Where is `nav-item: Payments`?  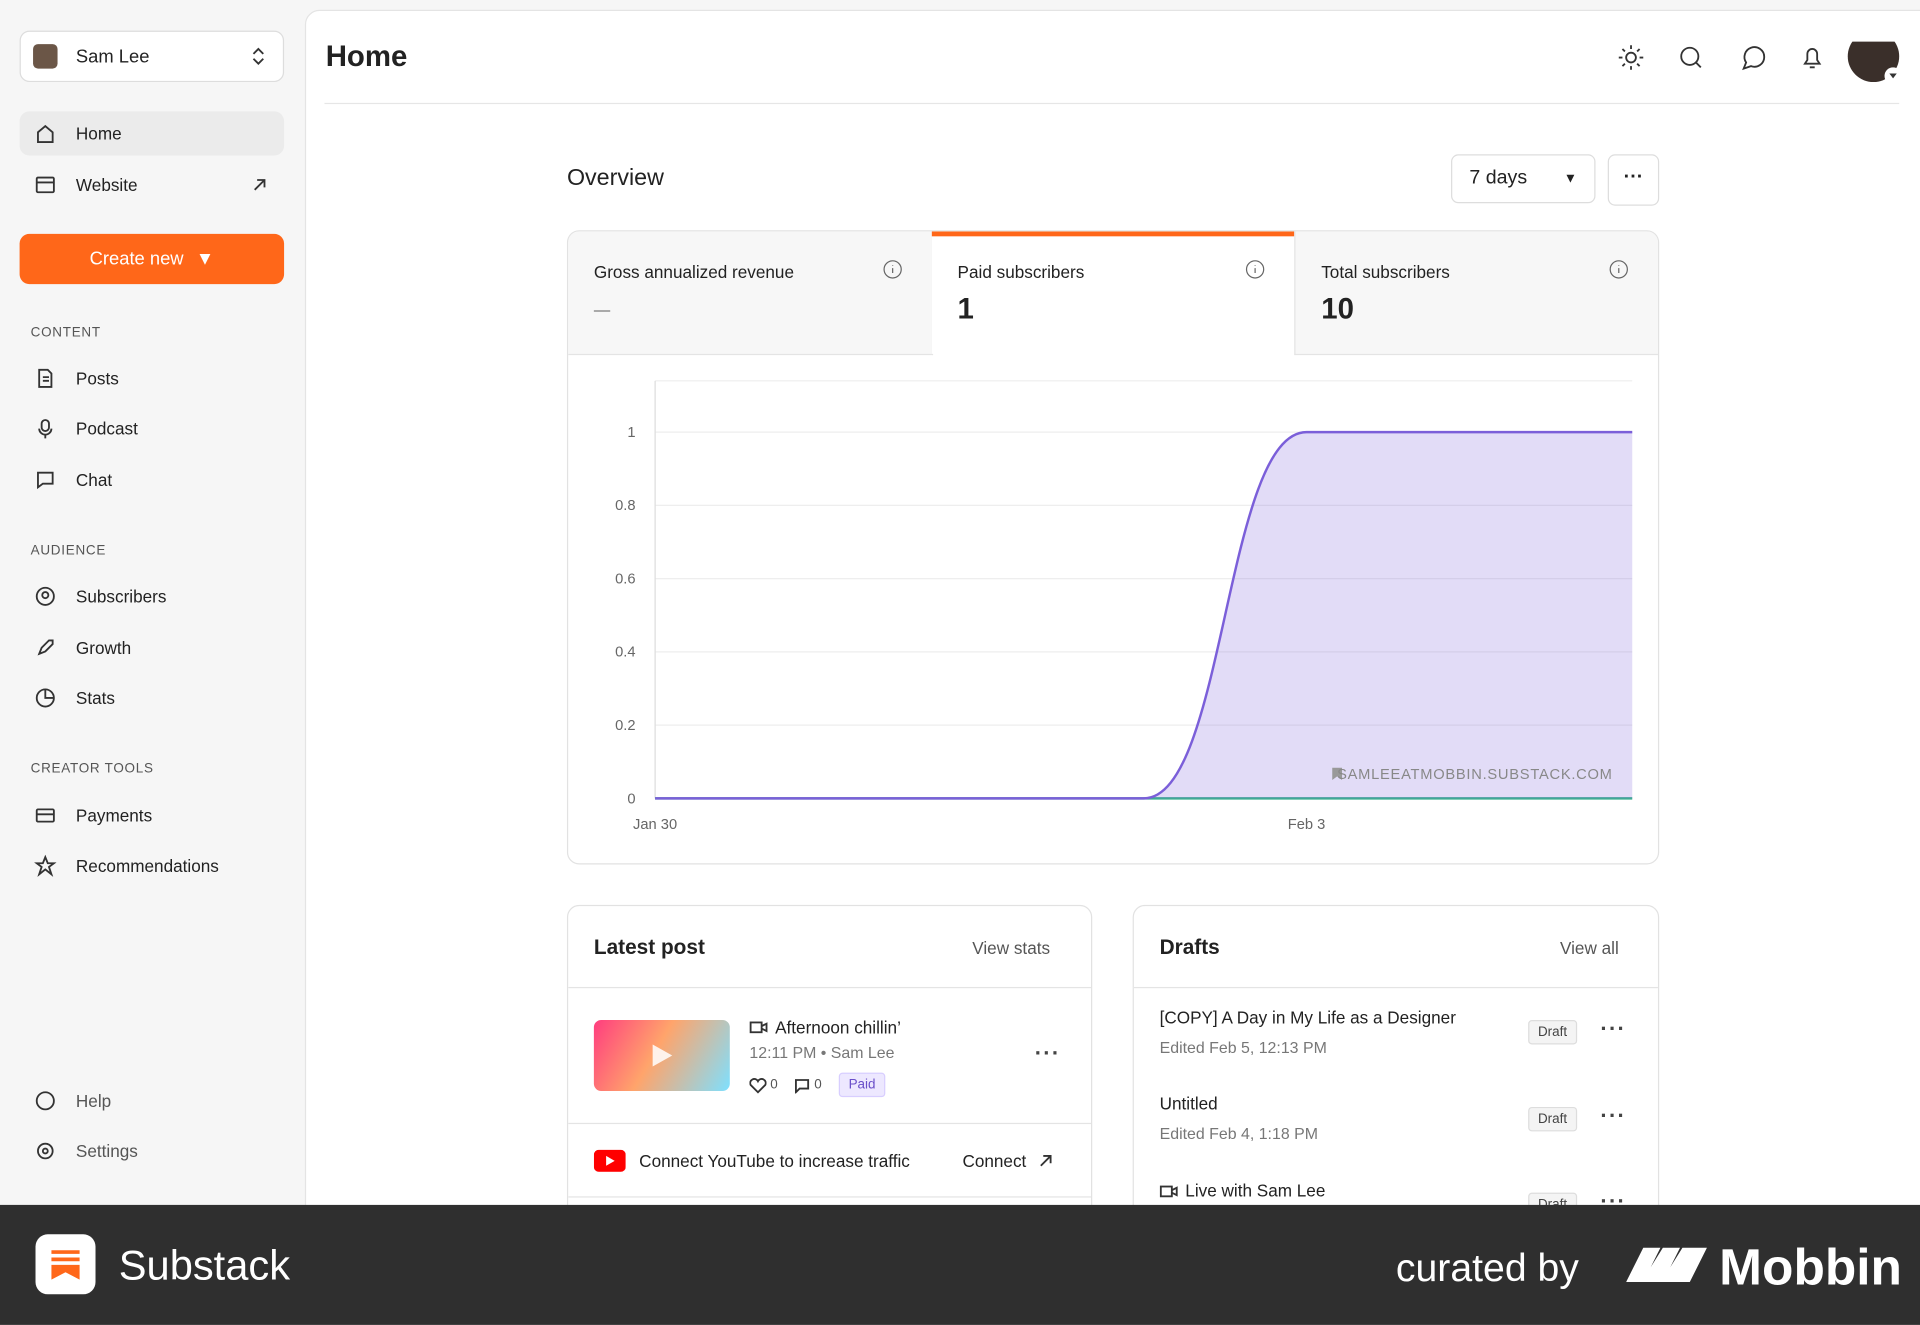 nav-item: Payments is located at coordinates (152, 815).